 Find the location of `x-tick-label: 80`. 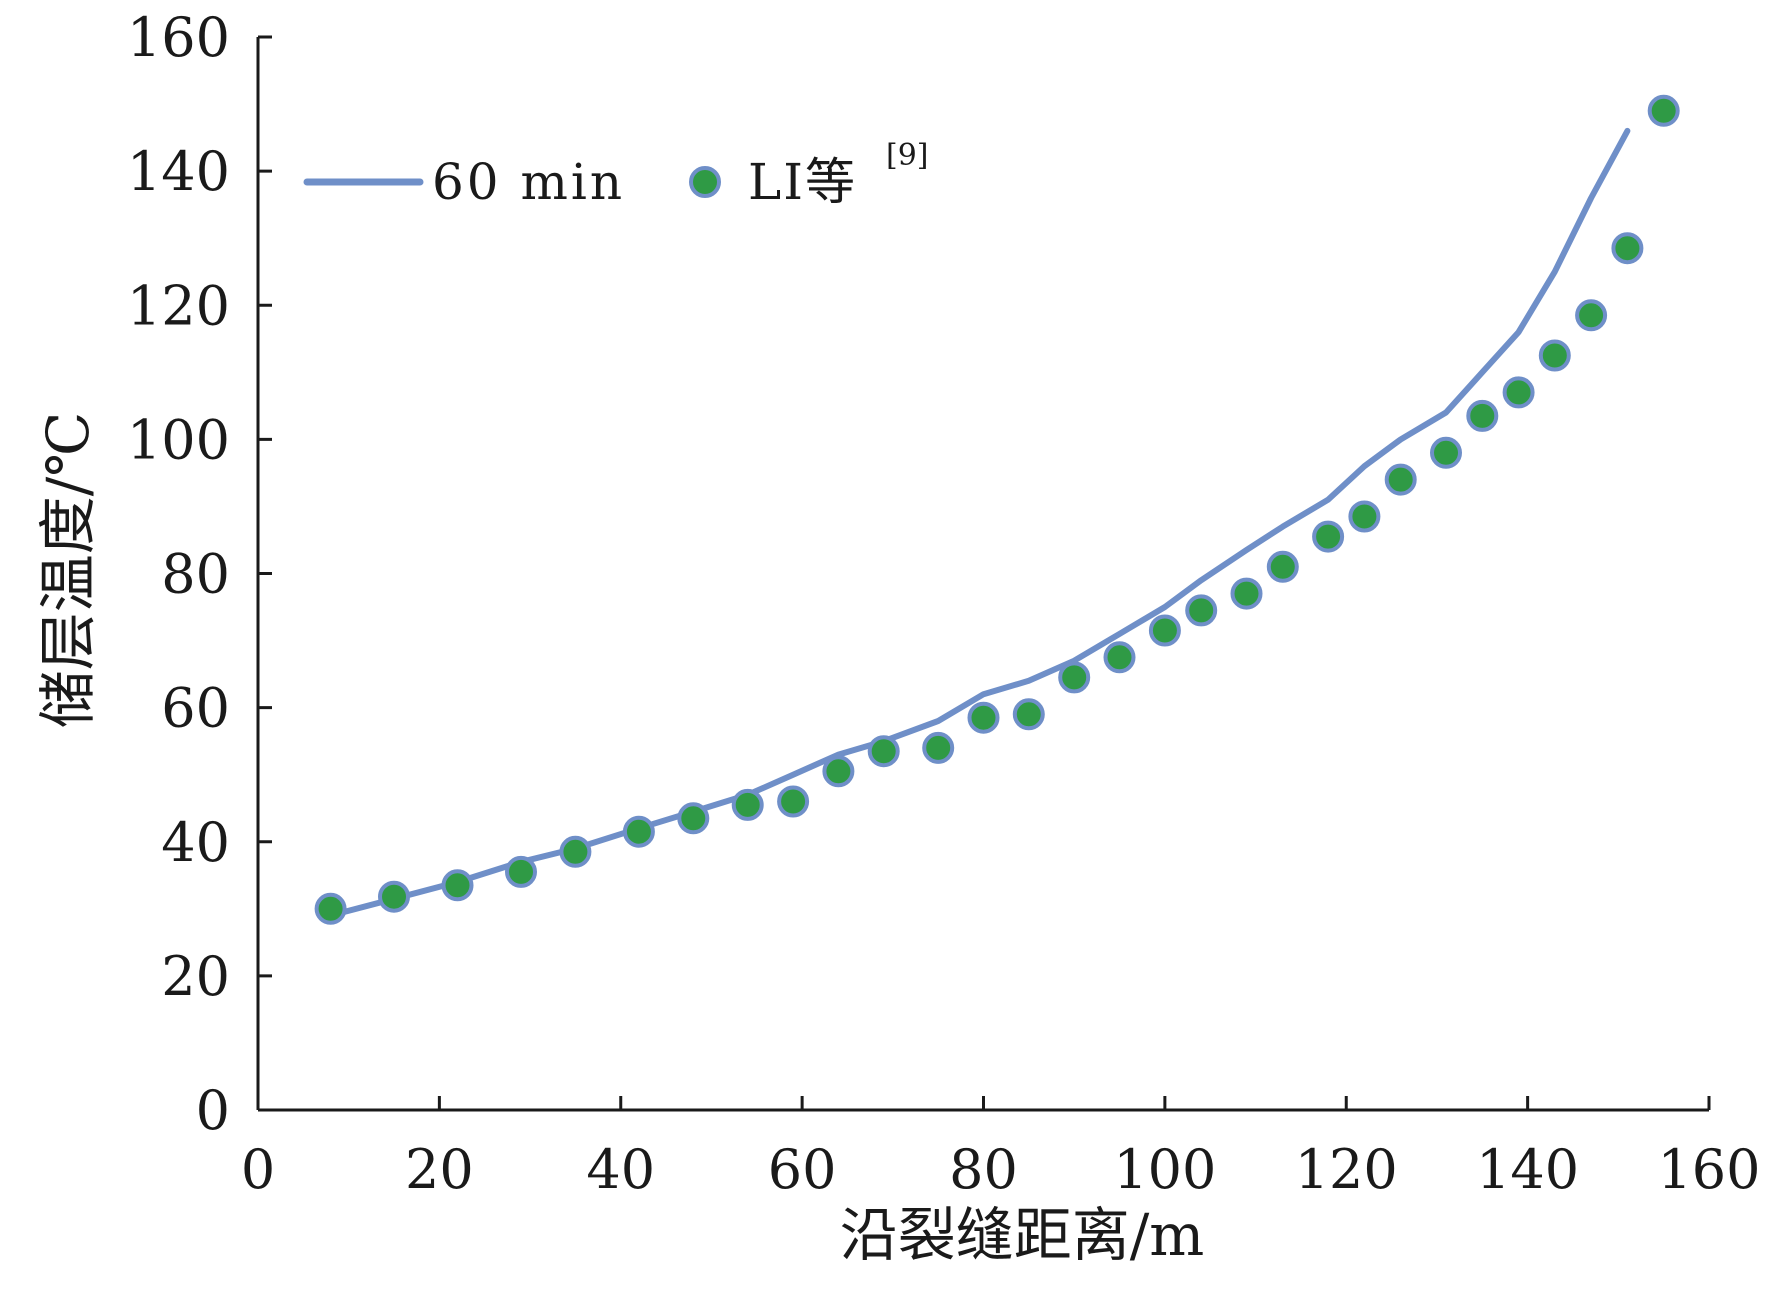

x-tick-label: 80 is located at coordinates (983, 1169).